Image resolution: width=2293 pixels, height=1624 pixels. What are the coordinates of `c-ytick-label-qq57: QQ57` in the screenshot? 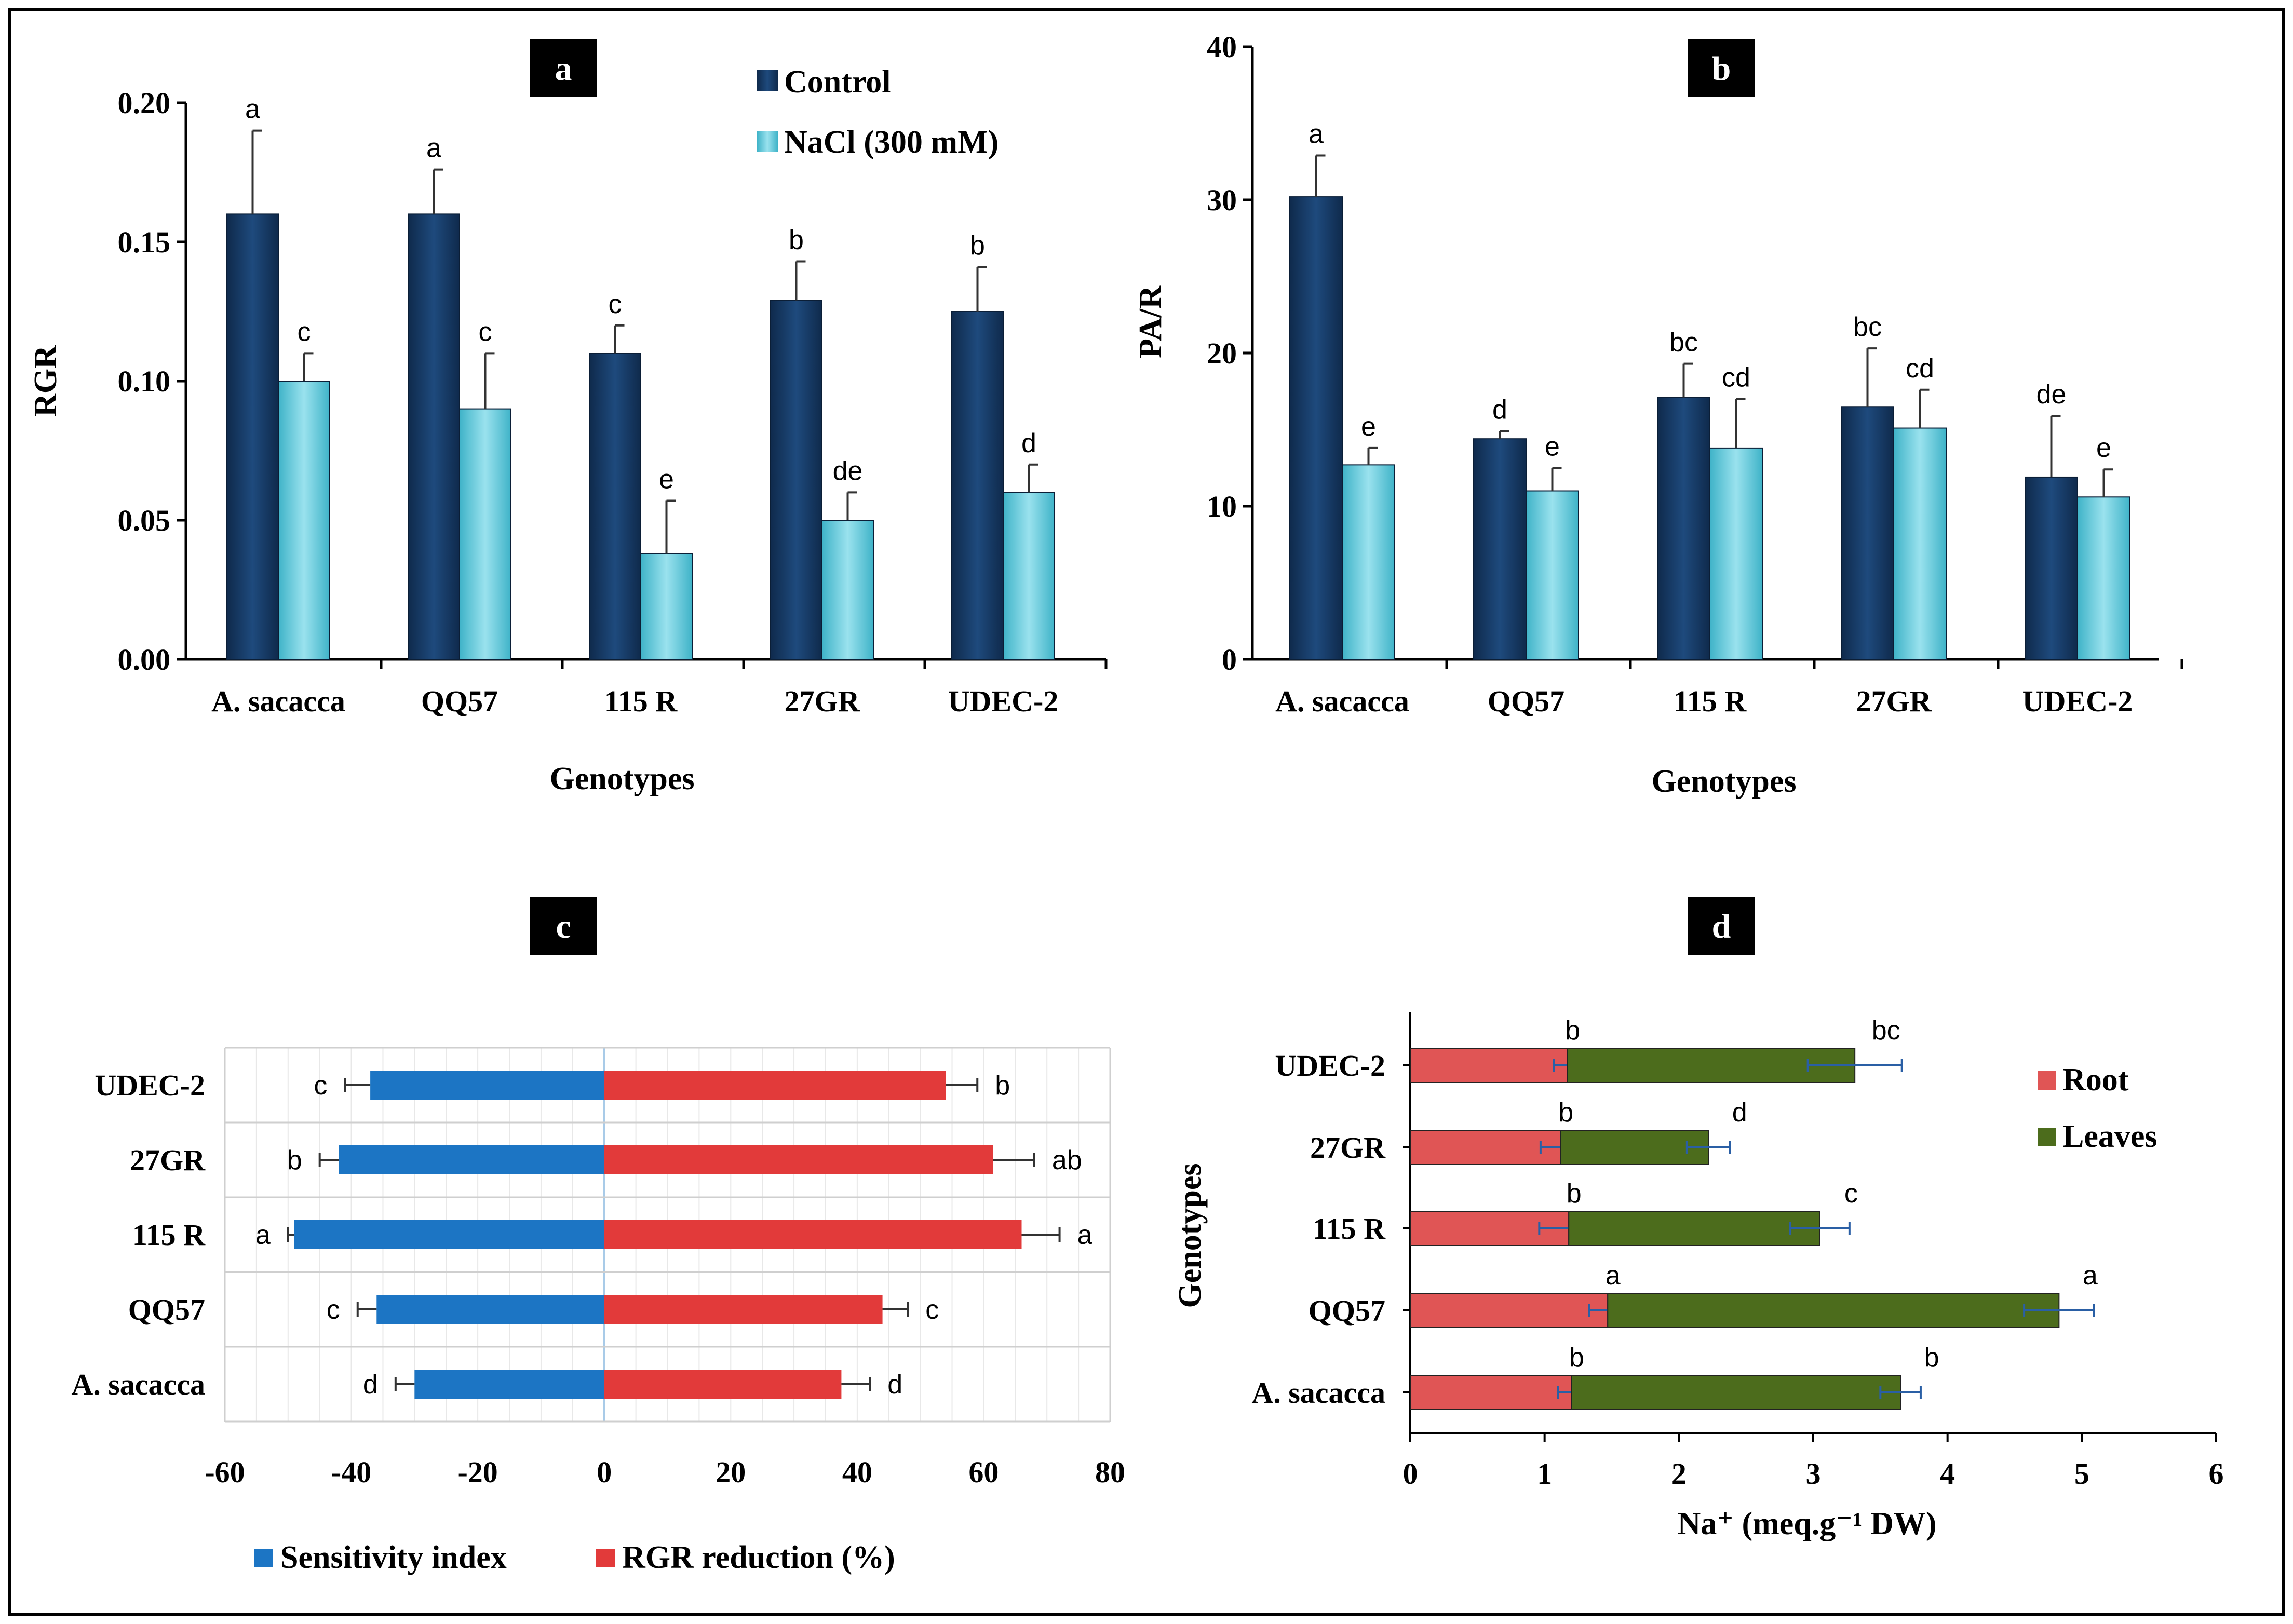 It's located at (166, 1310).